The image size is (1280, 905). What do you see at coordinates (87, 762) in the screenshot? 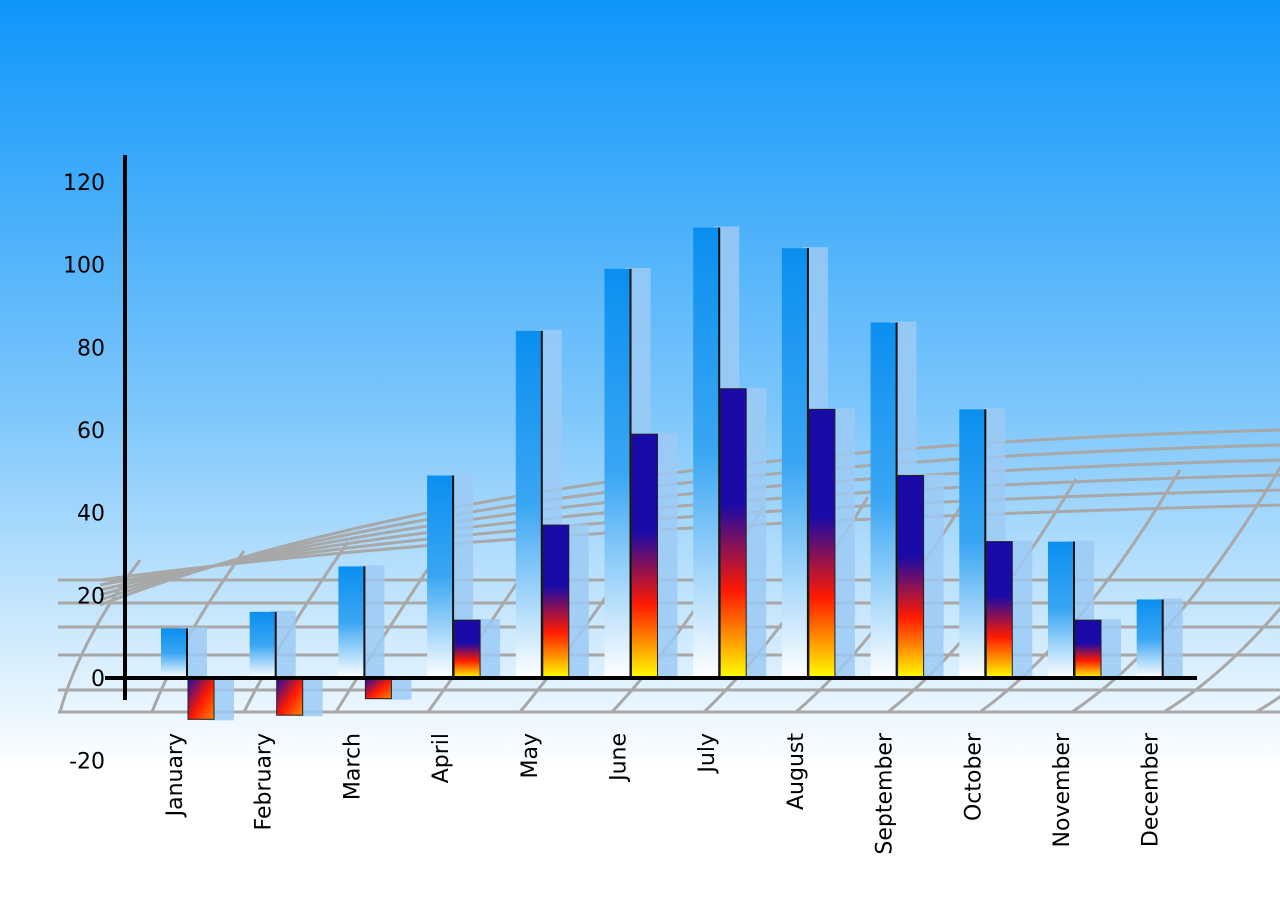
I see `y-tick-label: -20` at bounding box center [87, 762].